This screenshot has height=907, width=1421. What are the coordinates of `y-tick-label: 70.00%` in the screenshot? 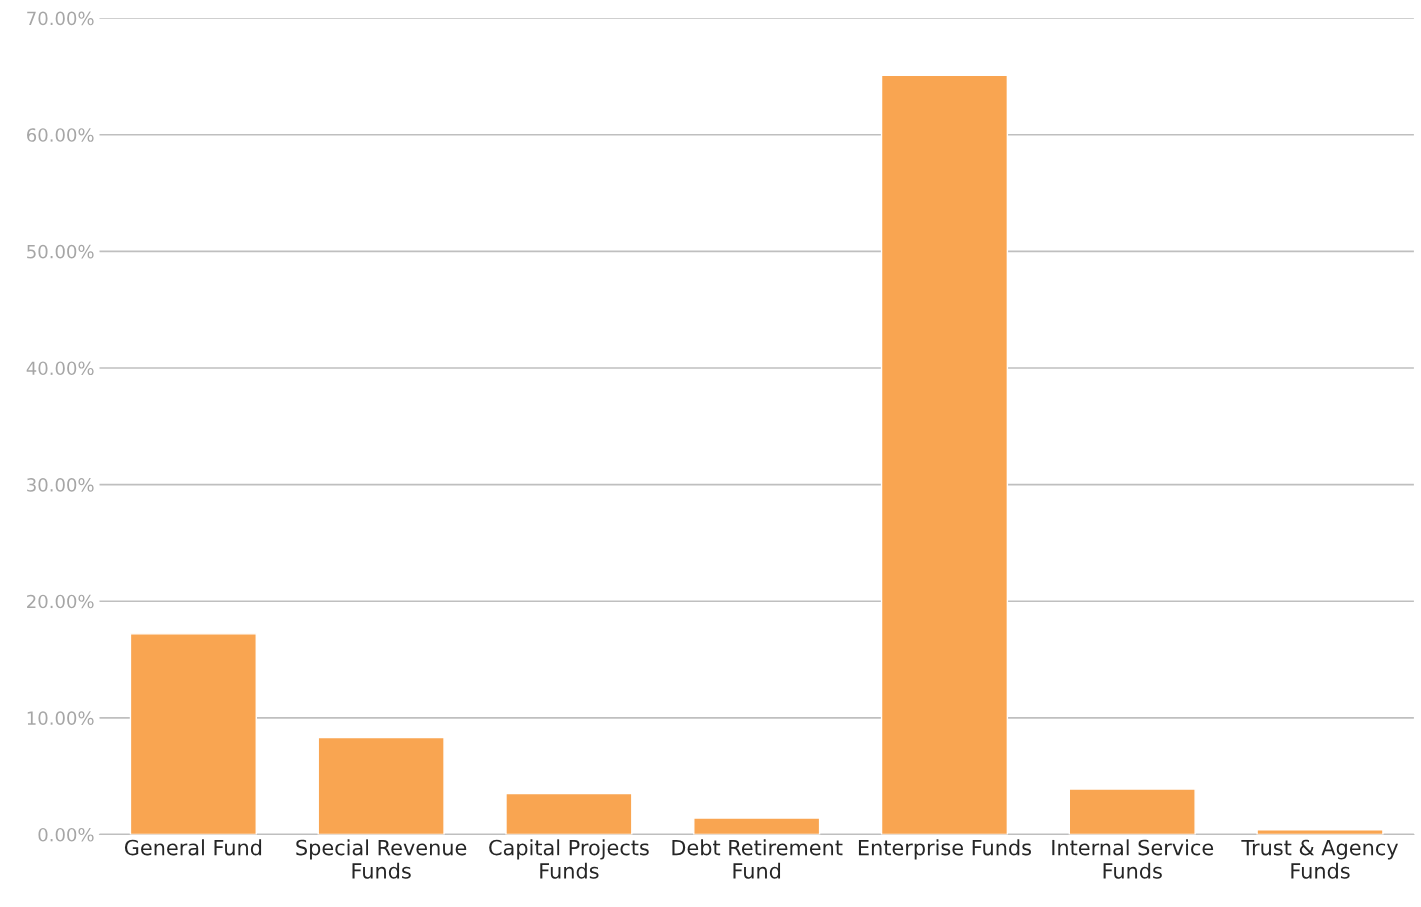 It's located at (60, 18).